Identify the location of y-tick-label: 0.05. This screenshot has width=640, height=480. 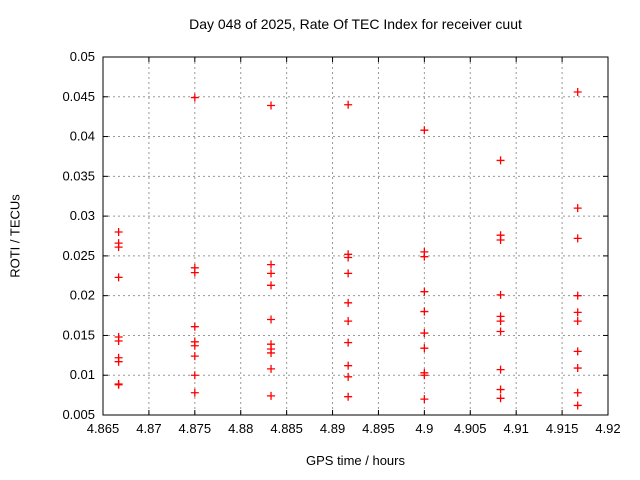
(82, 56).